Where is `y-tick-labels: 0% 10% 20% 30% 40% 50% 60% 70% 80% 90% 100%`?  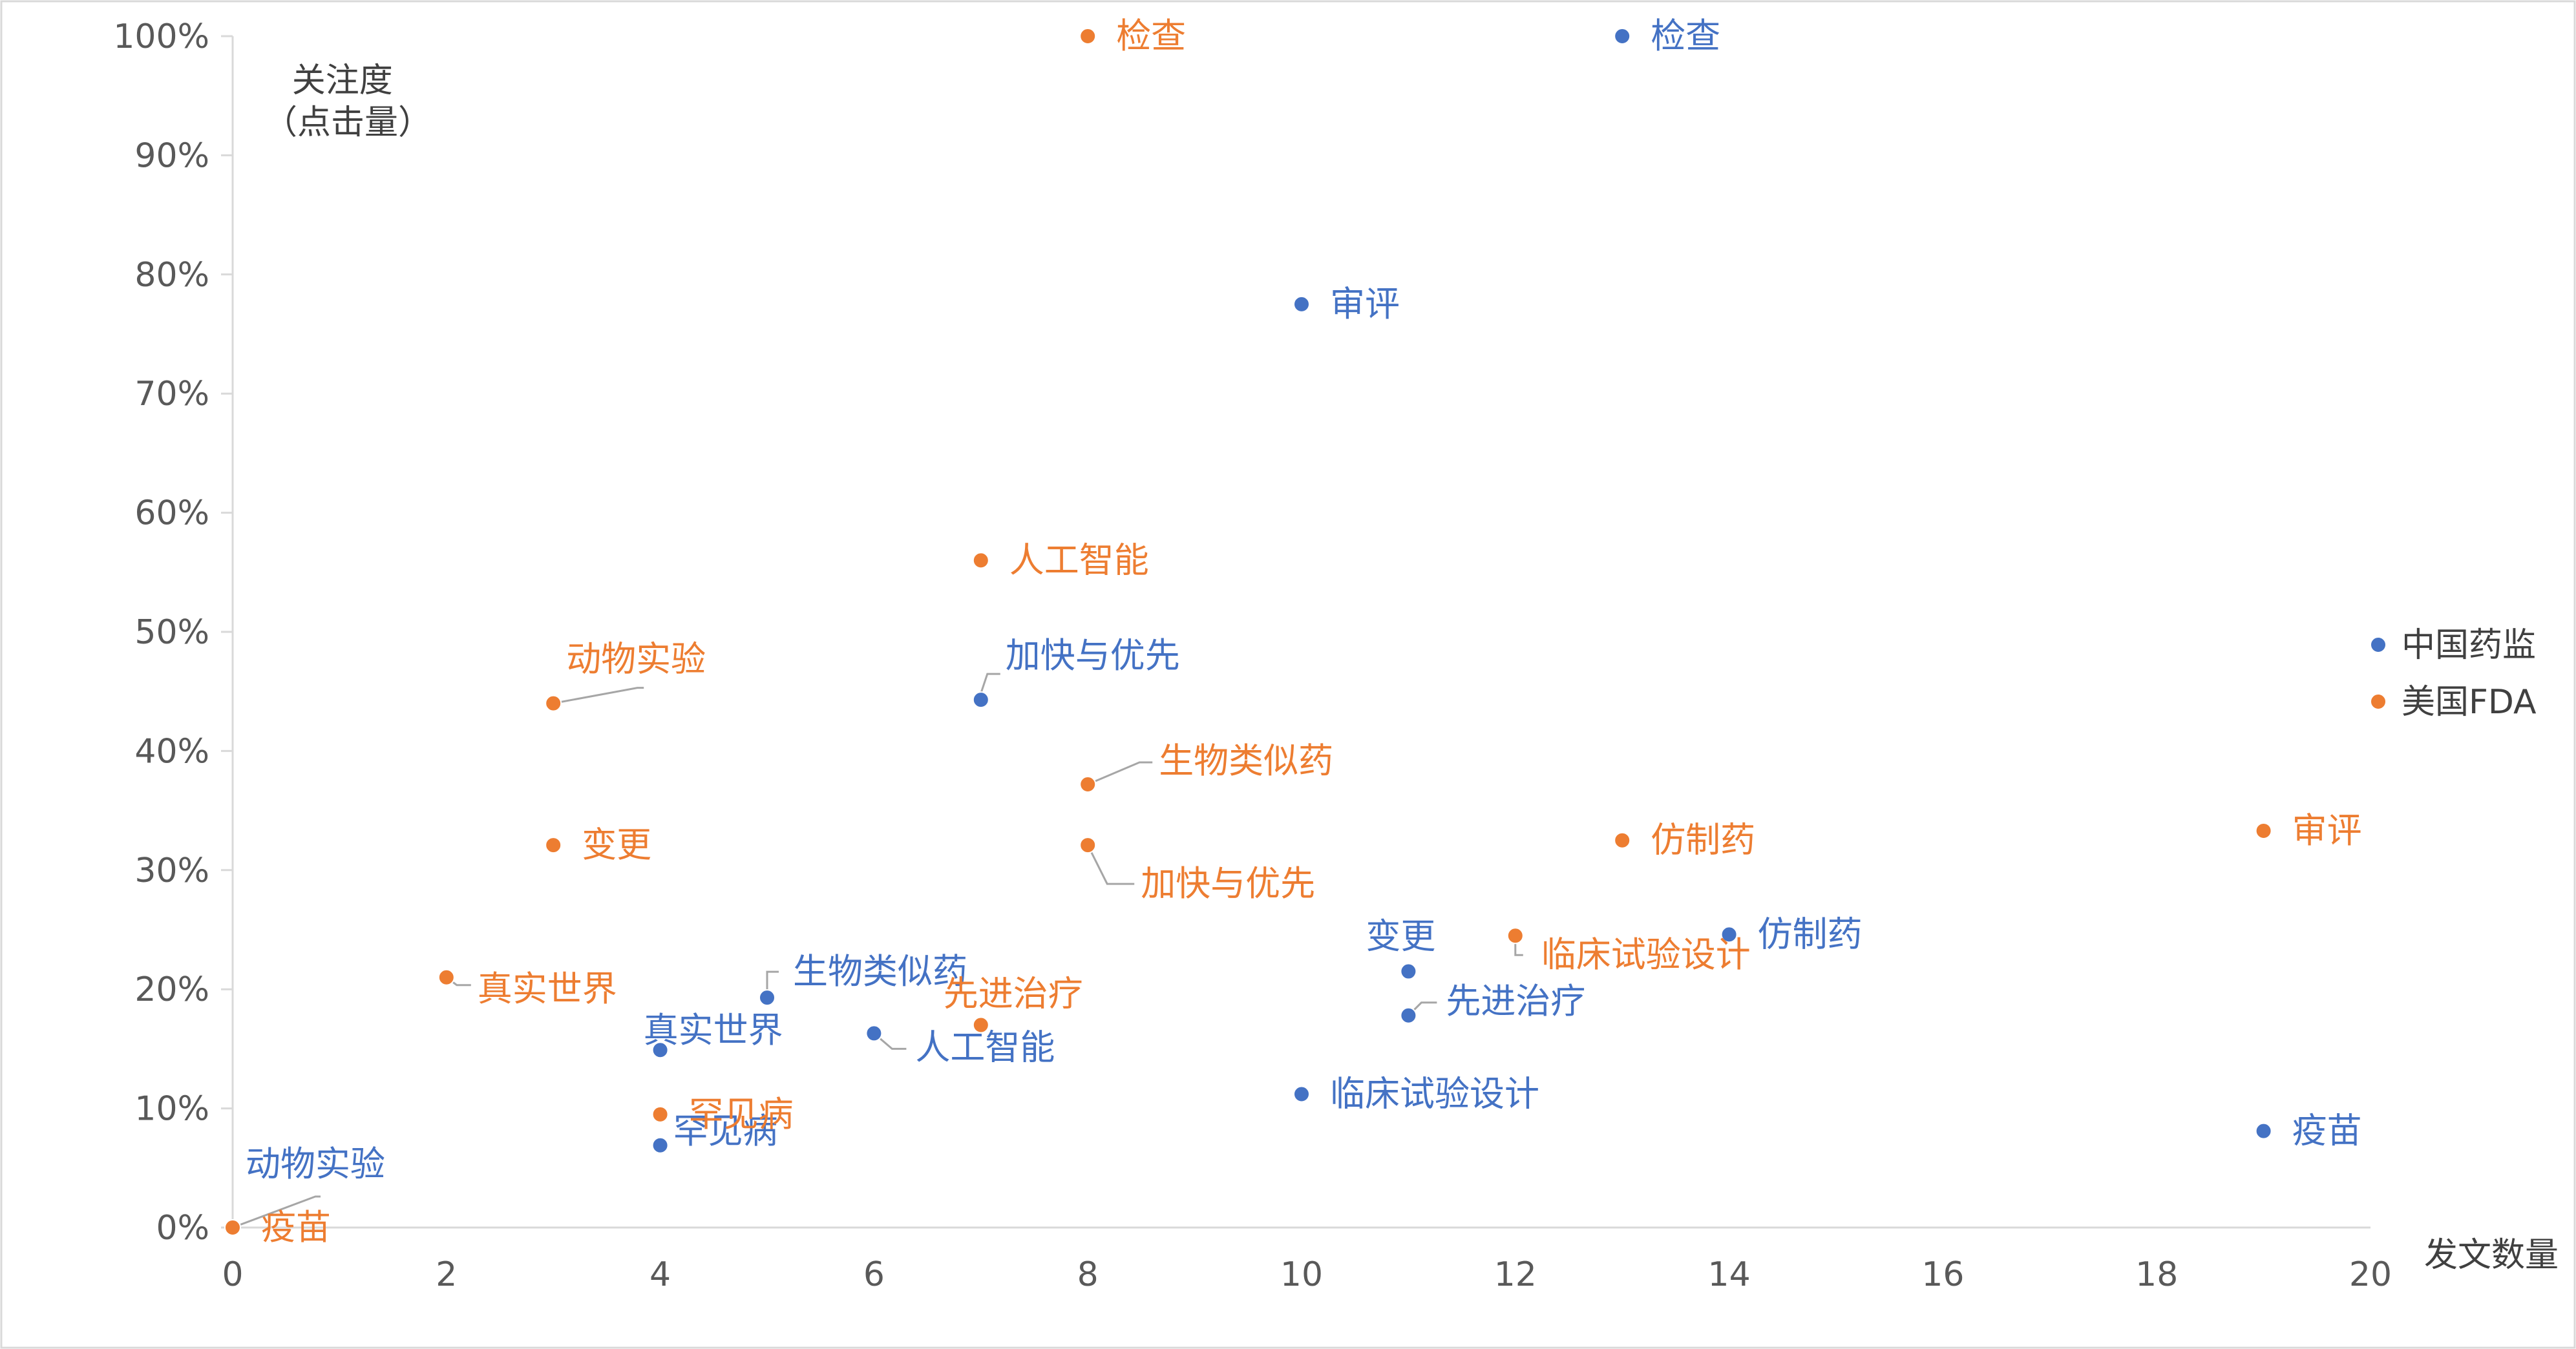 y-tick-labels: 0% 10% 20% 30% 40% 50% 60% 70% 80% 90% 100% is located at coordinates (173, 632).